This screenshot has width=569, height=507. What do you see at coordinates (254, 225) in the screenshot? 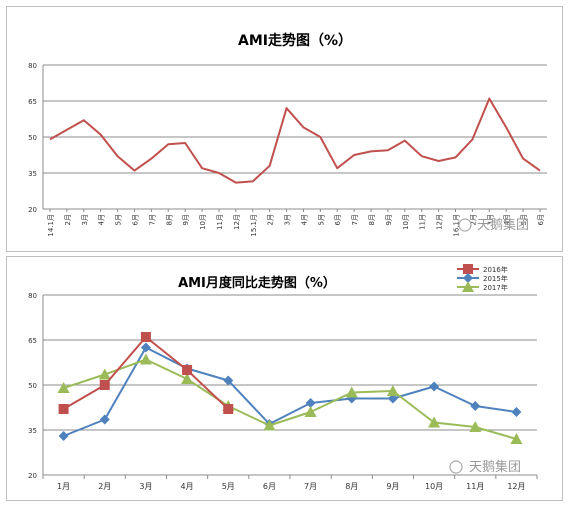
I see `x-tick-label: 15.1月` at bounding box center [254, 225].